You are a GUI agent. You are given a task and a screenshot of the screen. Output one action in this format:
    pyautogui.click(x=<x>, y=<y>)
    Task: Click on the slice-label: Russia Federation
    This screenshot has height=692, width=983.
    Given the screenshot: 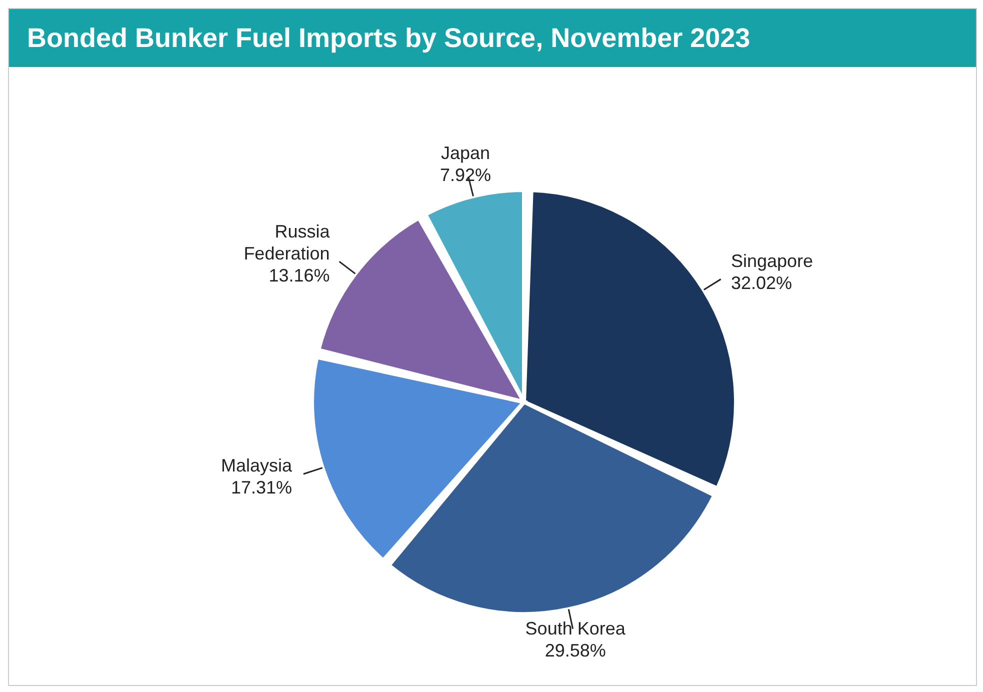 What is the action you would take?
    pyautogui.click(x=287, y=242)
    